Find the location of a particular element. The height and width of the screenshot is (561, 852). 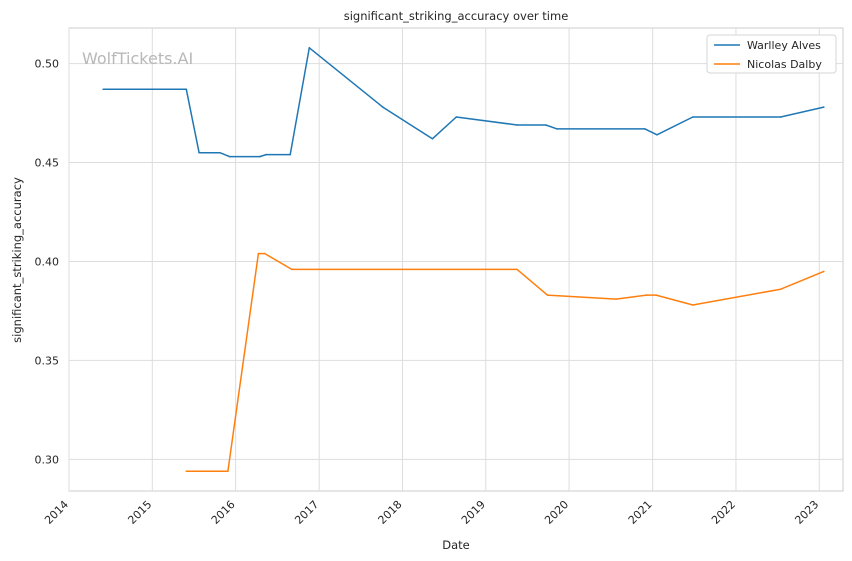

y-tick-label: 0.40 is located at coordinates (47, 261).